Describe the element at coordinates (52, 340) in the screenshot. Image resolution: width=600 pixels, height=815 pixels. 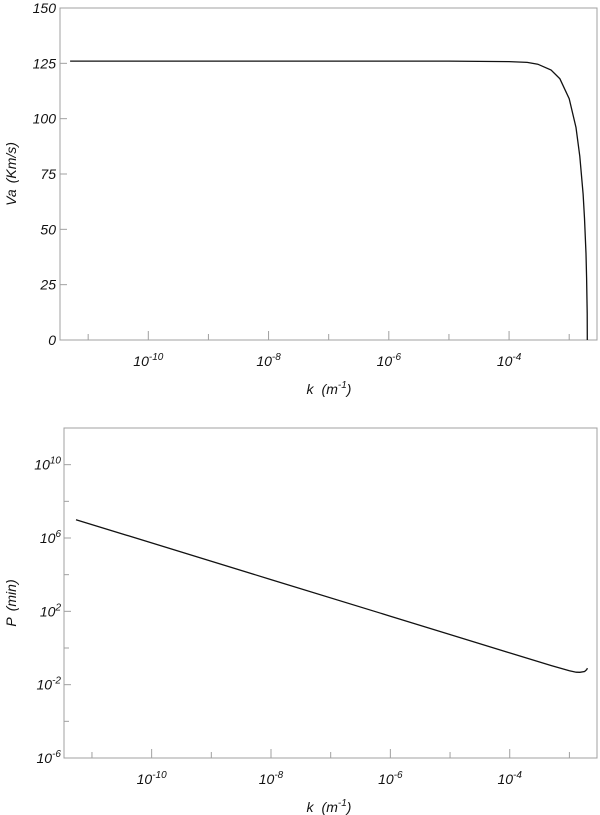
I see `y-tick-label: 0` at that location.